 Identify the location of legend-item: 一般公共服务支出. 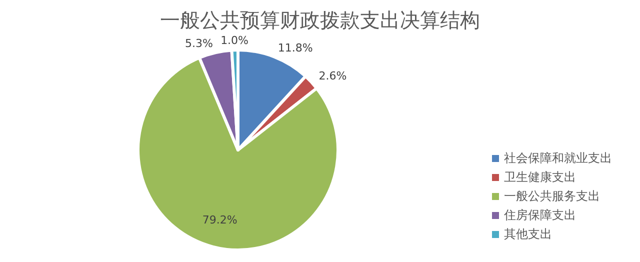
(546, 196).